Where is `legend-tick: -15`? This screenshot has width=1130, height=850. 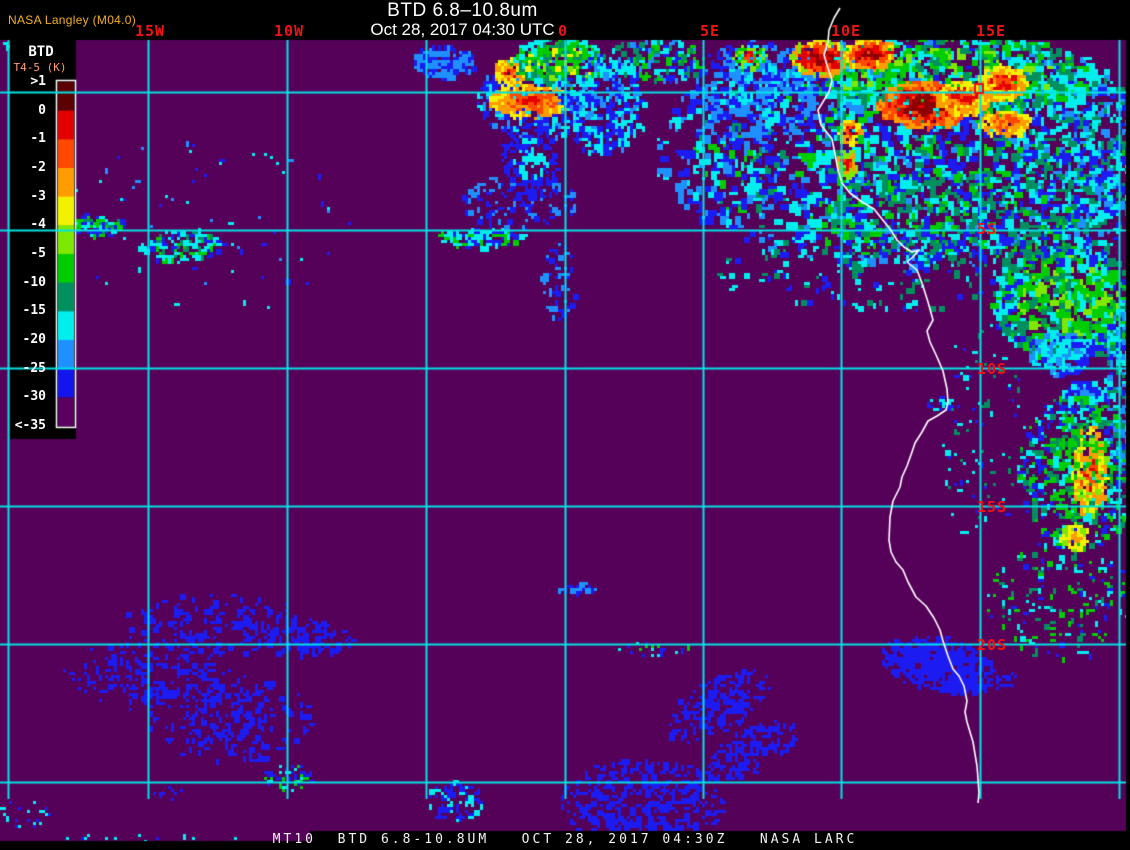
legend-tick: -15 is located at coordinates (34, 310).